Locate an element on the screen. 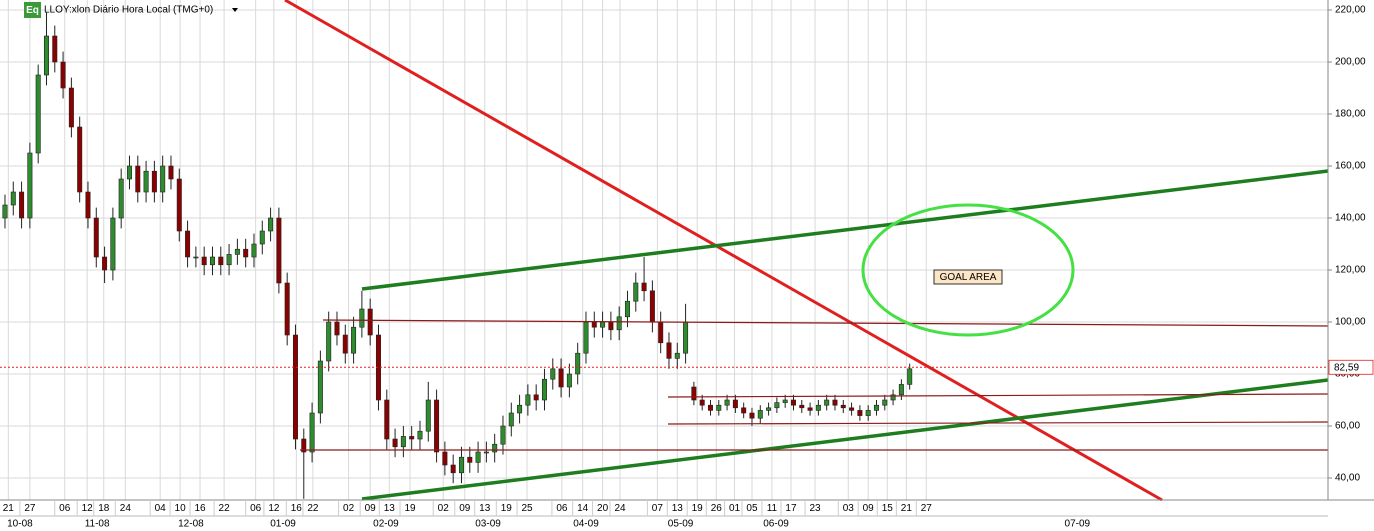 Image resolution: width=1374 pixels, height=531 pixels. goal-ellipse is located at coordinates (968, 270).